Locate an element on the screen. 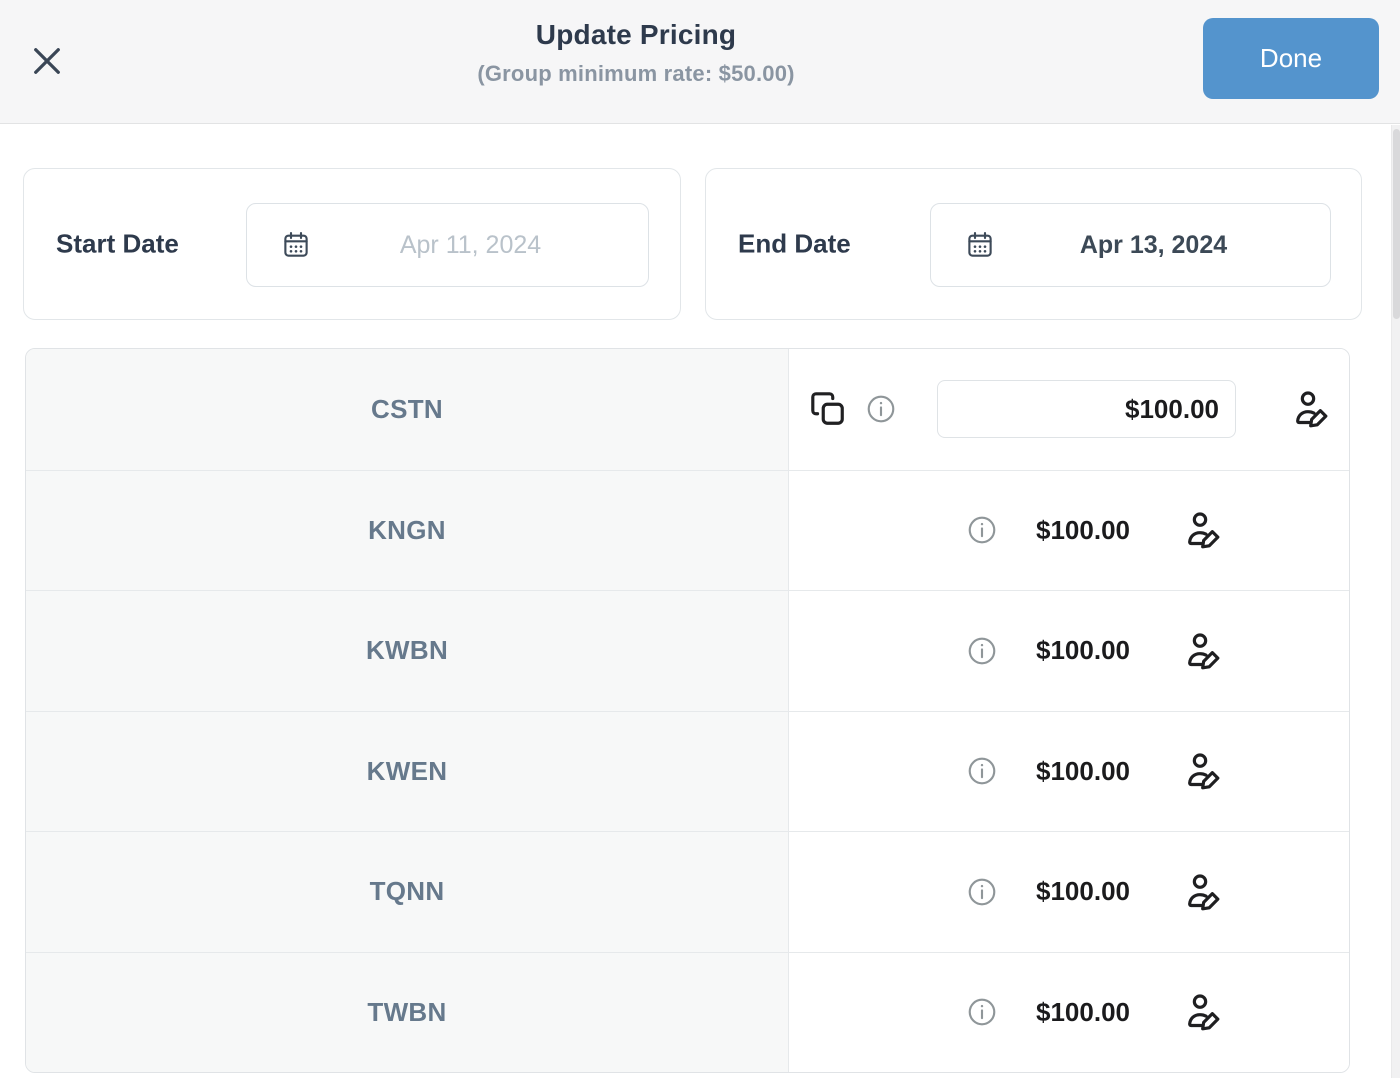 The image size is (1400, 1078). room-code-label: KNGN is located at coordinates (407, 529).